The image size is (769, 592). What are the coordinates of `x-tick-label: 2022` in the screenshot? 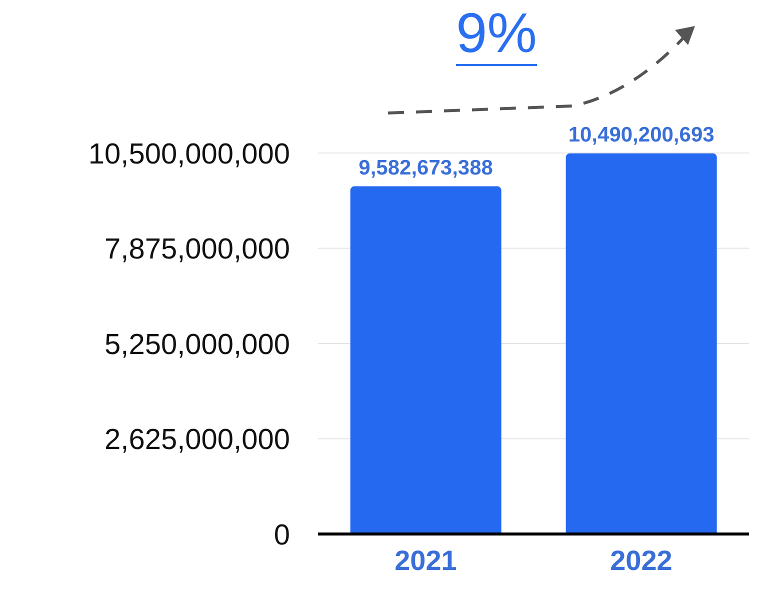 It's located at (641, 560).